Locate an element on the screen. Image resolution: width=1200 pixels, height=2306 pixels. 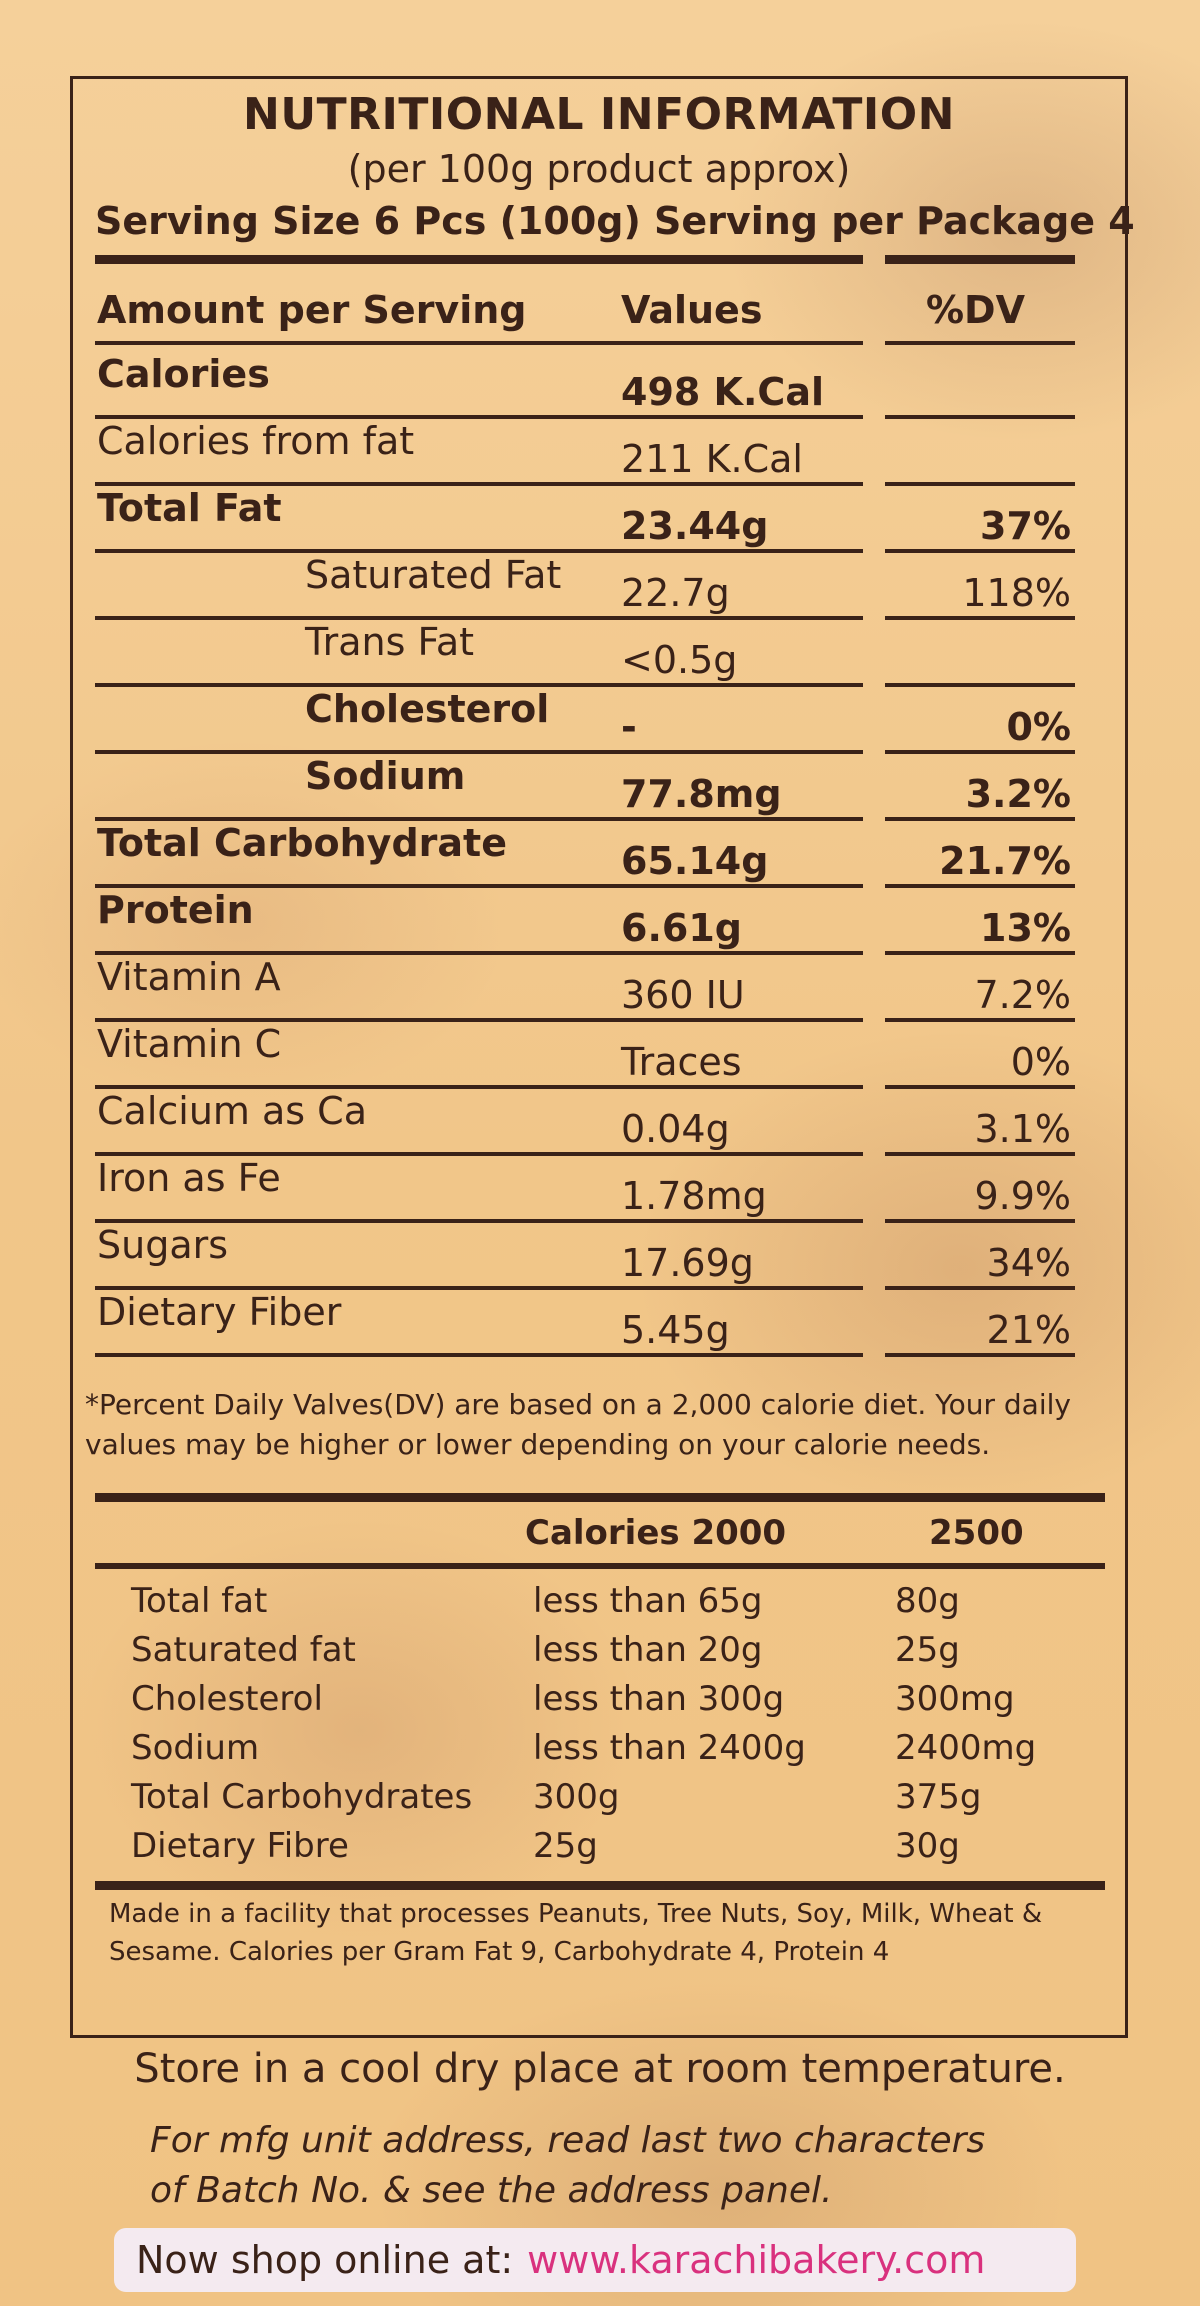
dv-row-name: Cholesterol is located at coordinates (227, 1699).